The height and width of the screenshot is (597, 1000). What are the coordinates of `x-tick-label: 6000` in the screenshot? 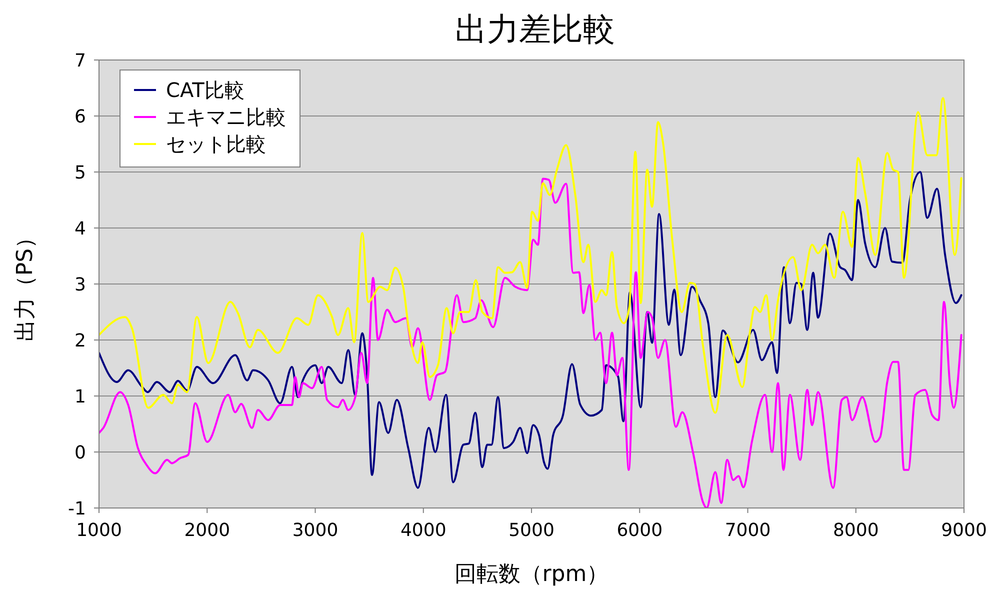 It's located at (639, 530).